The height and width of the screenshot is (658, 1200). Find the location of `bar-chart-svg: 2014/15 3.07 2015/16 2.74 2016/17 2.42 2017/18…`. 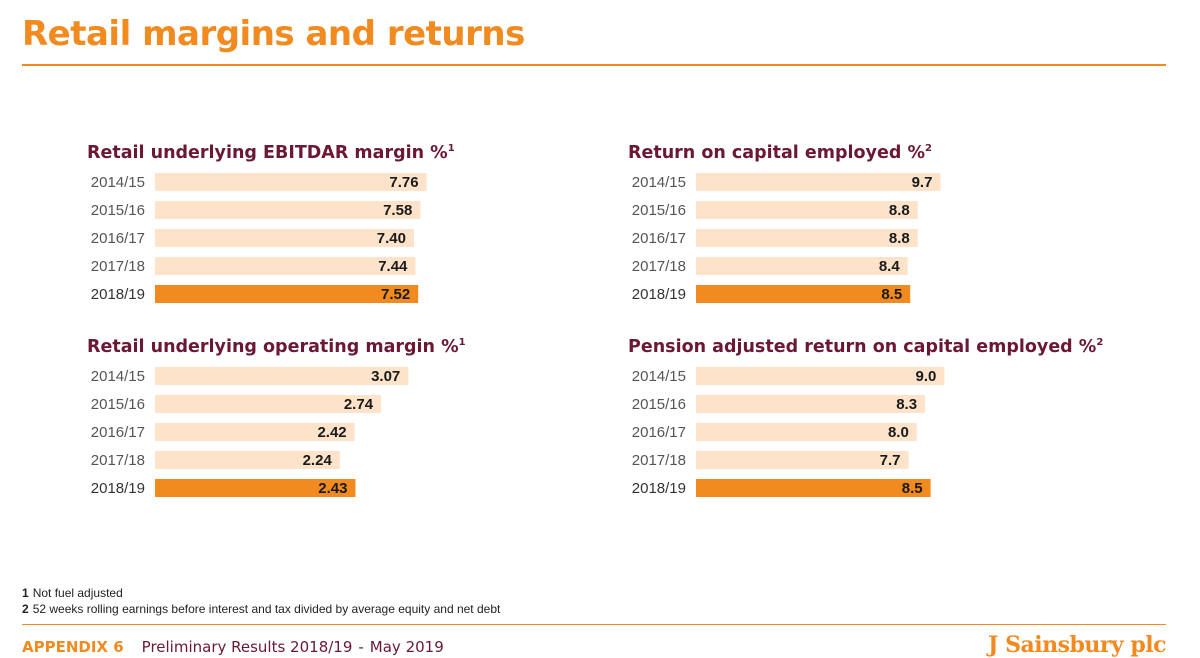

bar-chart-svg: 2014/15 3.07 2015/16 2.74 2016/17 2.42 2017/18… is located at coordinates (250, 432).